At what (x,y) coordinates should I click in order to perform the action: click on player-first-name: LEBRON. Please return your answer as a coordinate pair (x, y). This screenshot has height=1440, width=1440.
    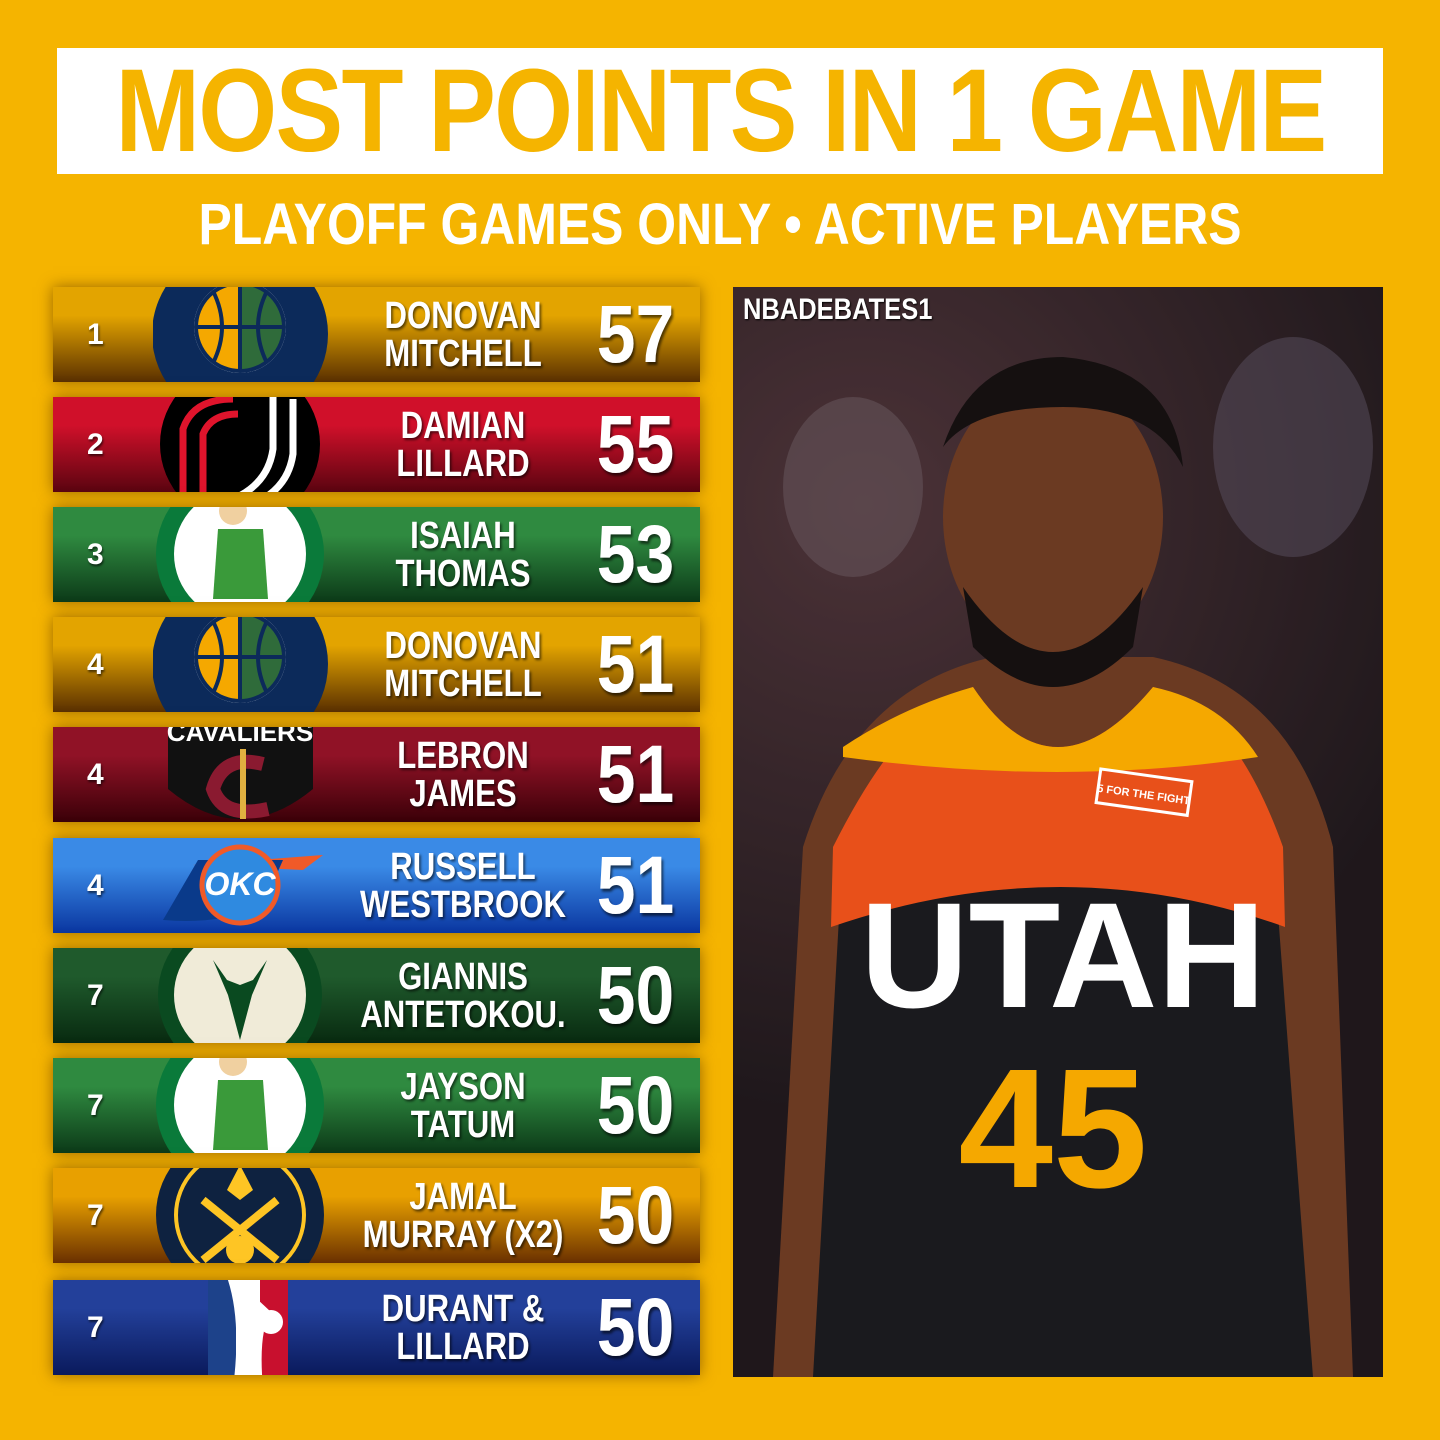
    Looking at the image, I should click on (463, 755).